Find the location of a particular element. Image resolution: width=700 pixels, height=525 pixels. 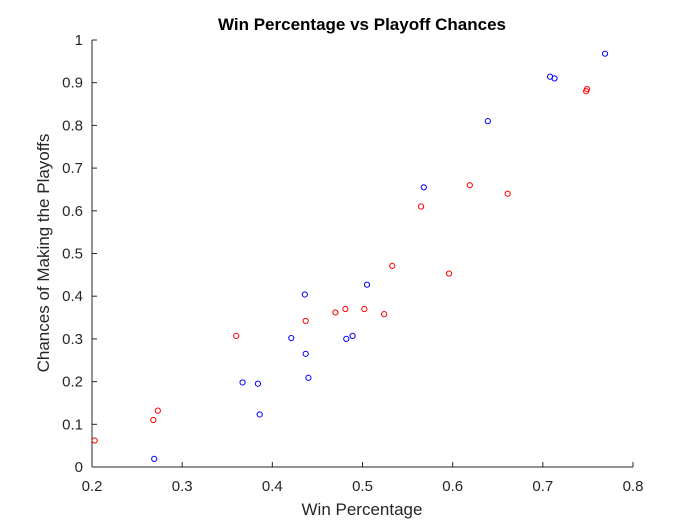

x-axis-label: Win Percentage is located at coordinates (362, 509).